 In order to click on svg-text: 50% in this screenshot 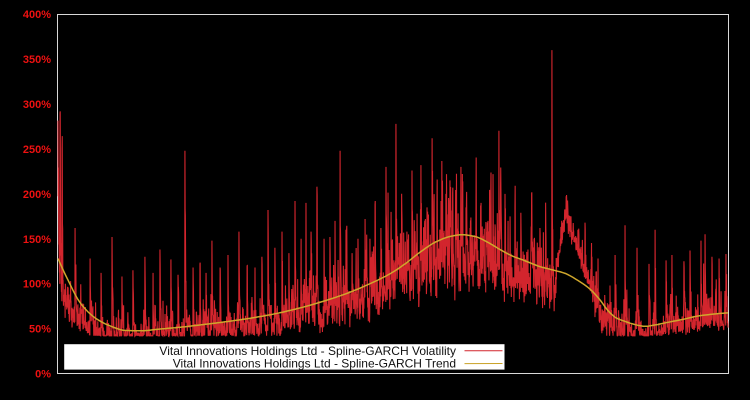, I will do `click(40, 330)`.